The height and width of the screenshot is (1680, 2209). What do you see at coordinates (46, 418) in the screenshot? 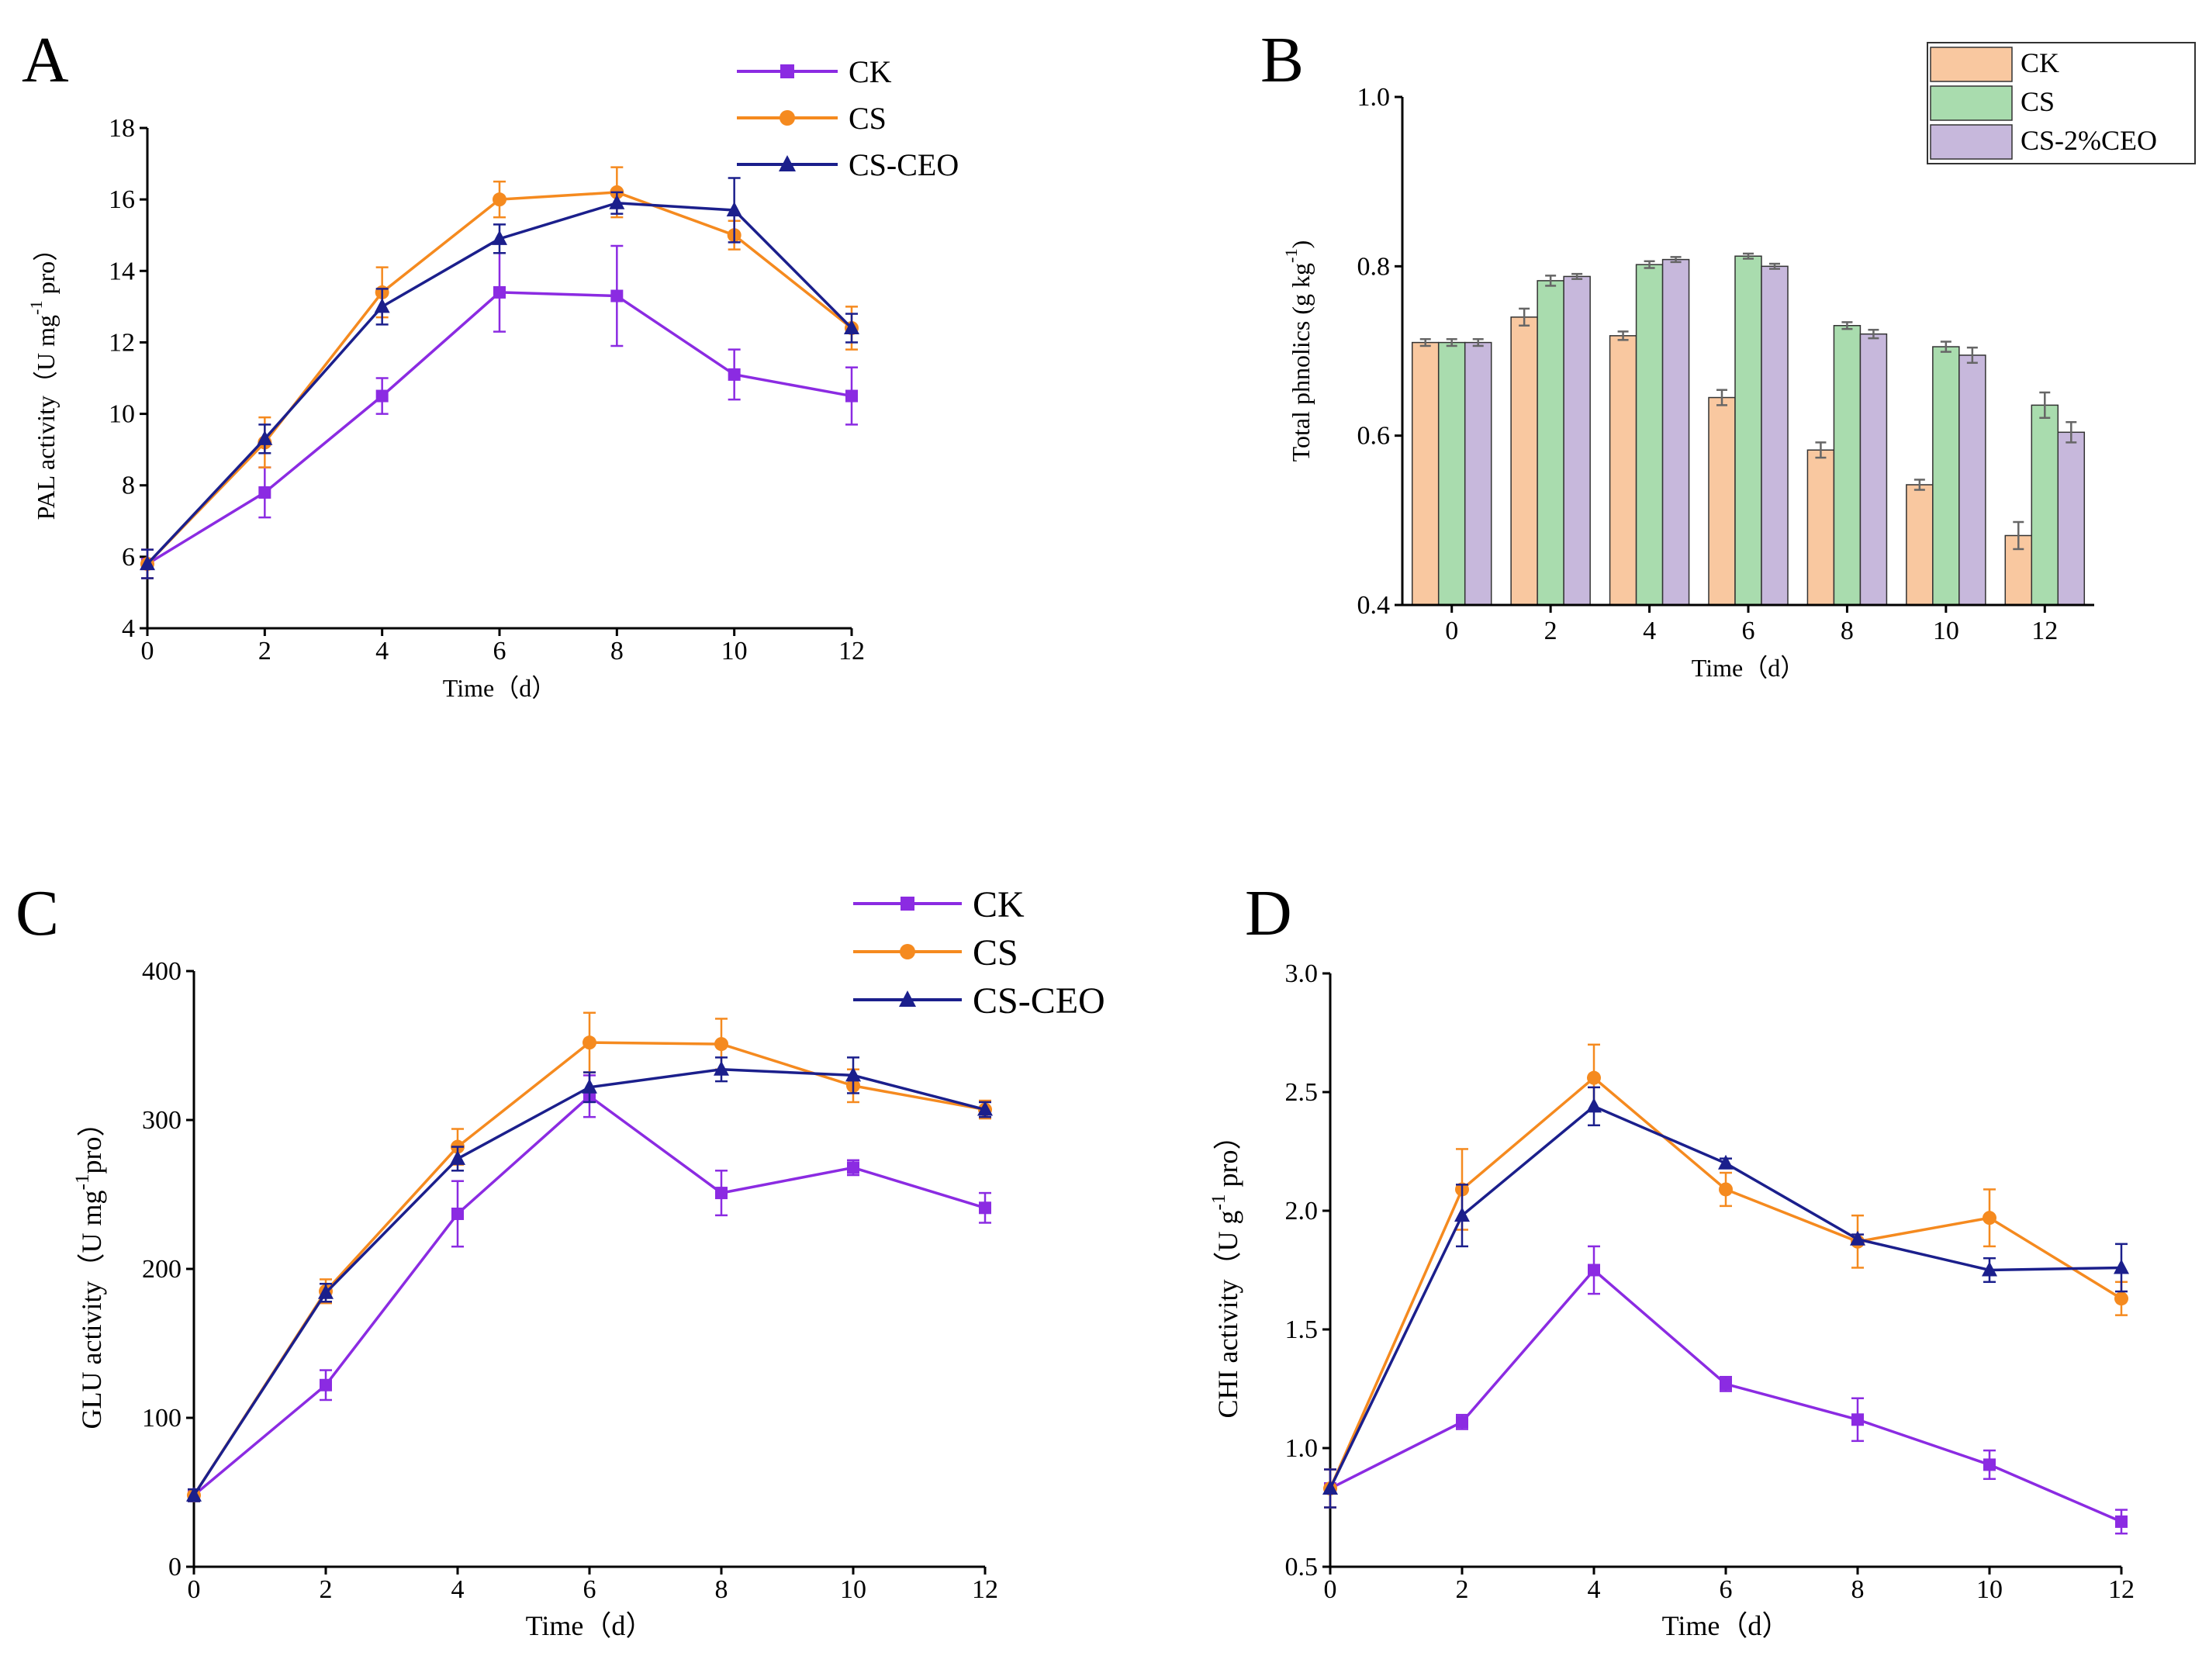
I see `y-axis-title-main: PAL activity（U mg` at bounding box center [46, 418].